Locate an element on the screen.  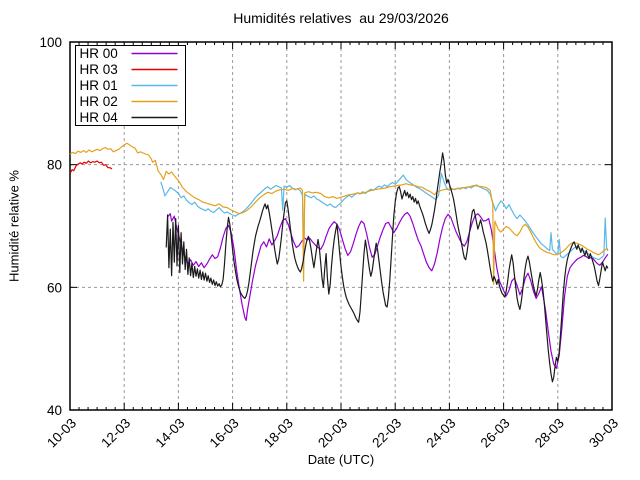
x-tick-label: 28-03 is located at coordinates (549, 433).